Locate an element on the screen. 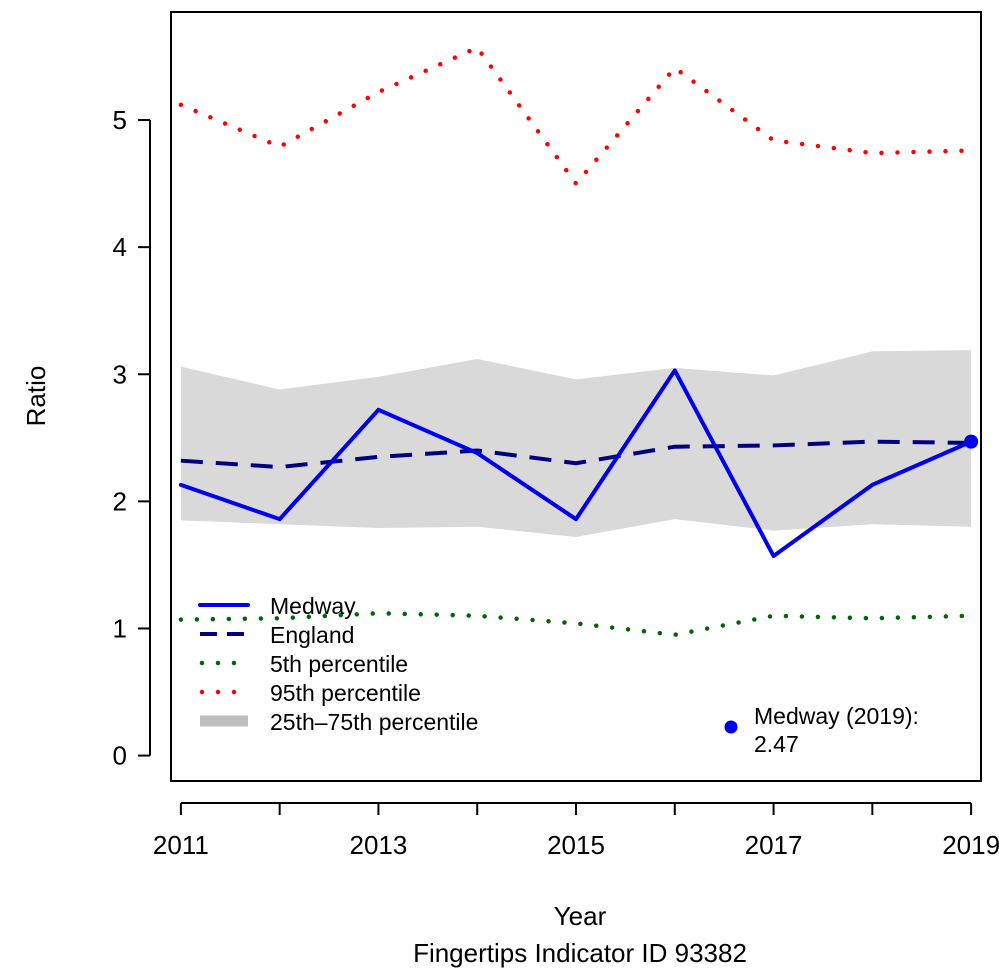 This screenshot has height=978, width=999. annotation-label-line2: 2.47 is located at coordinates (776, 744).